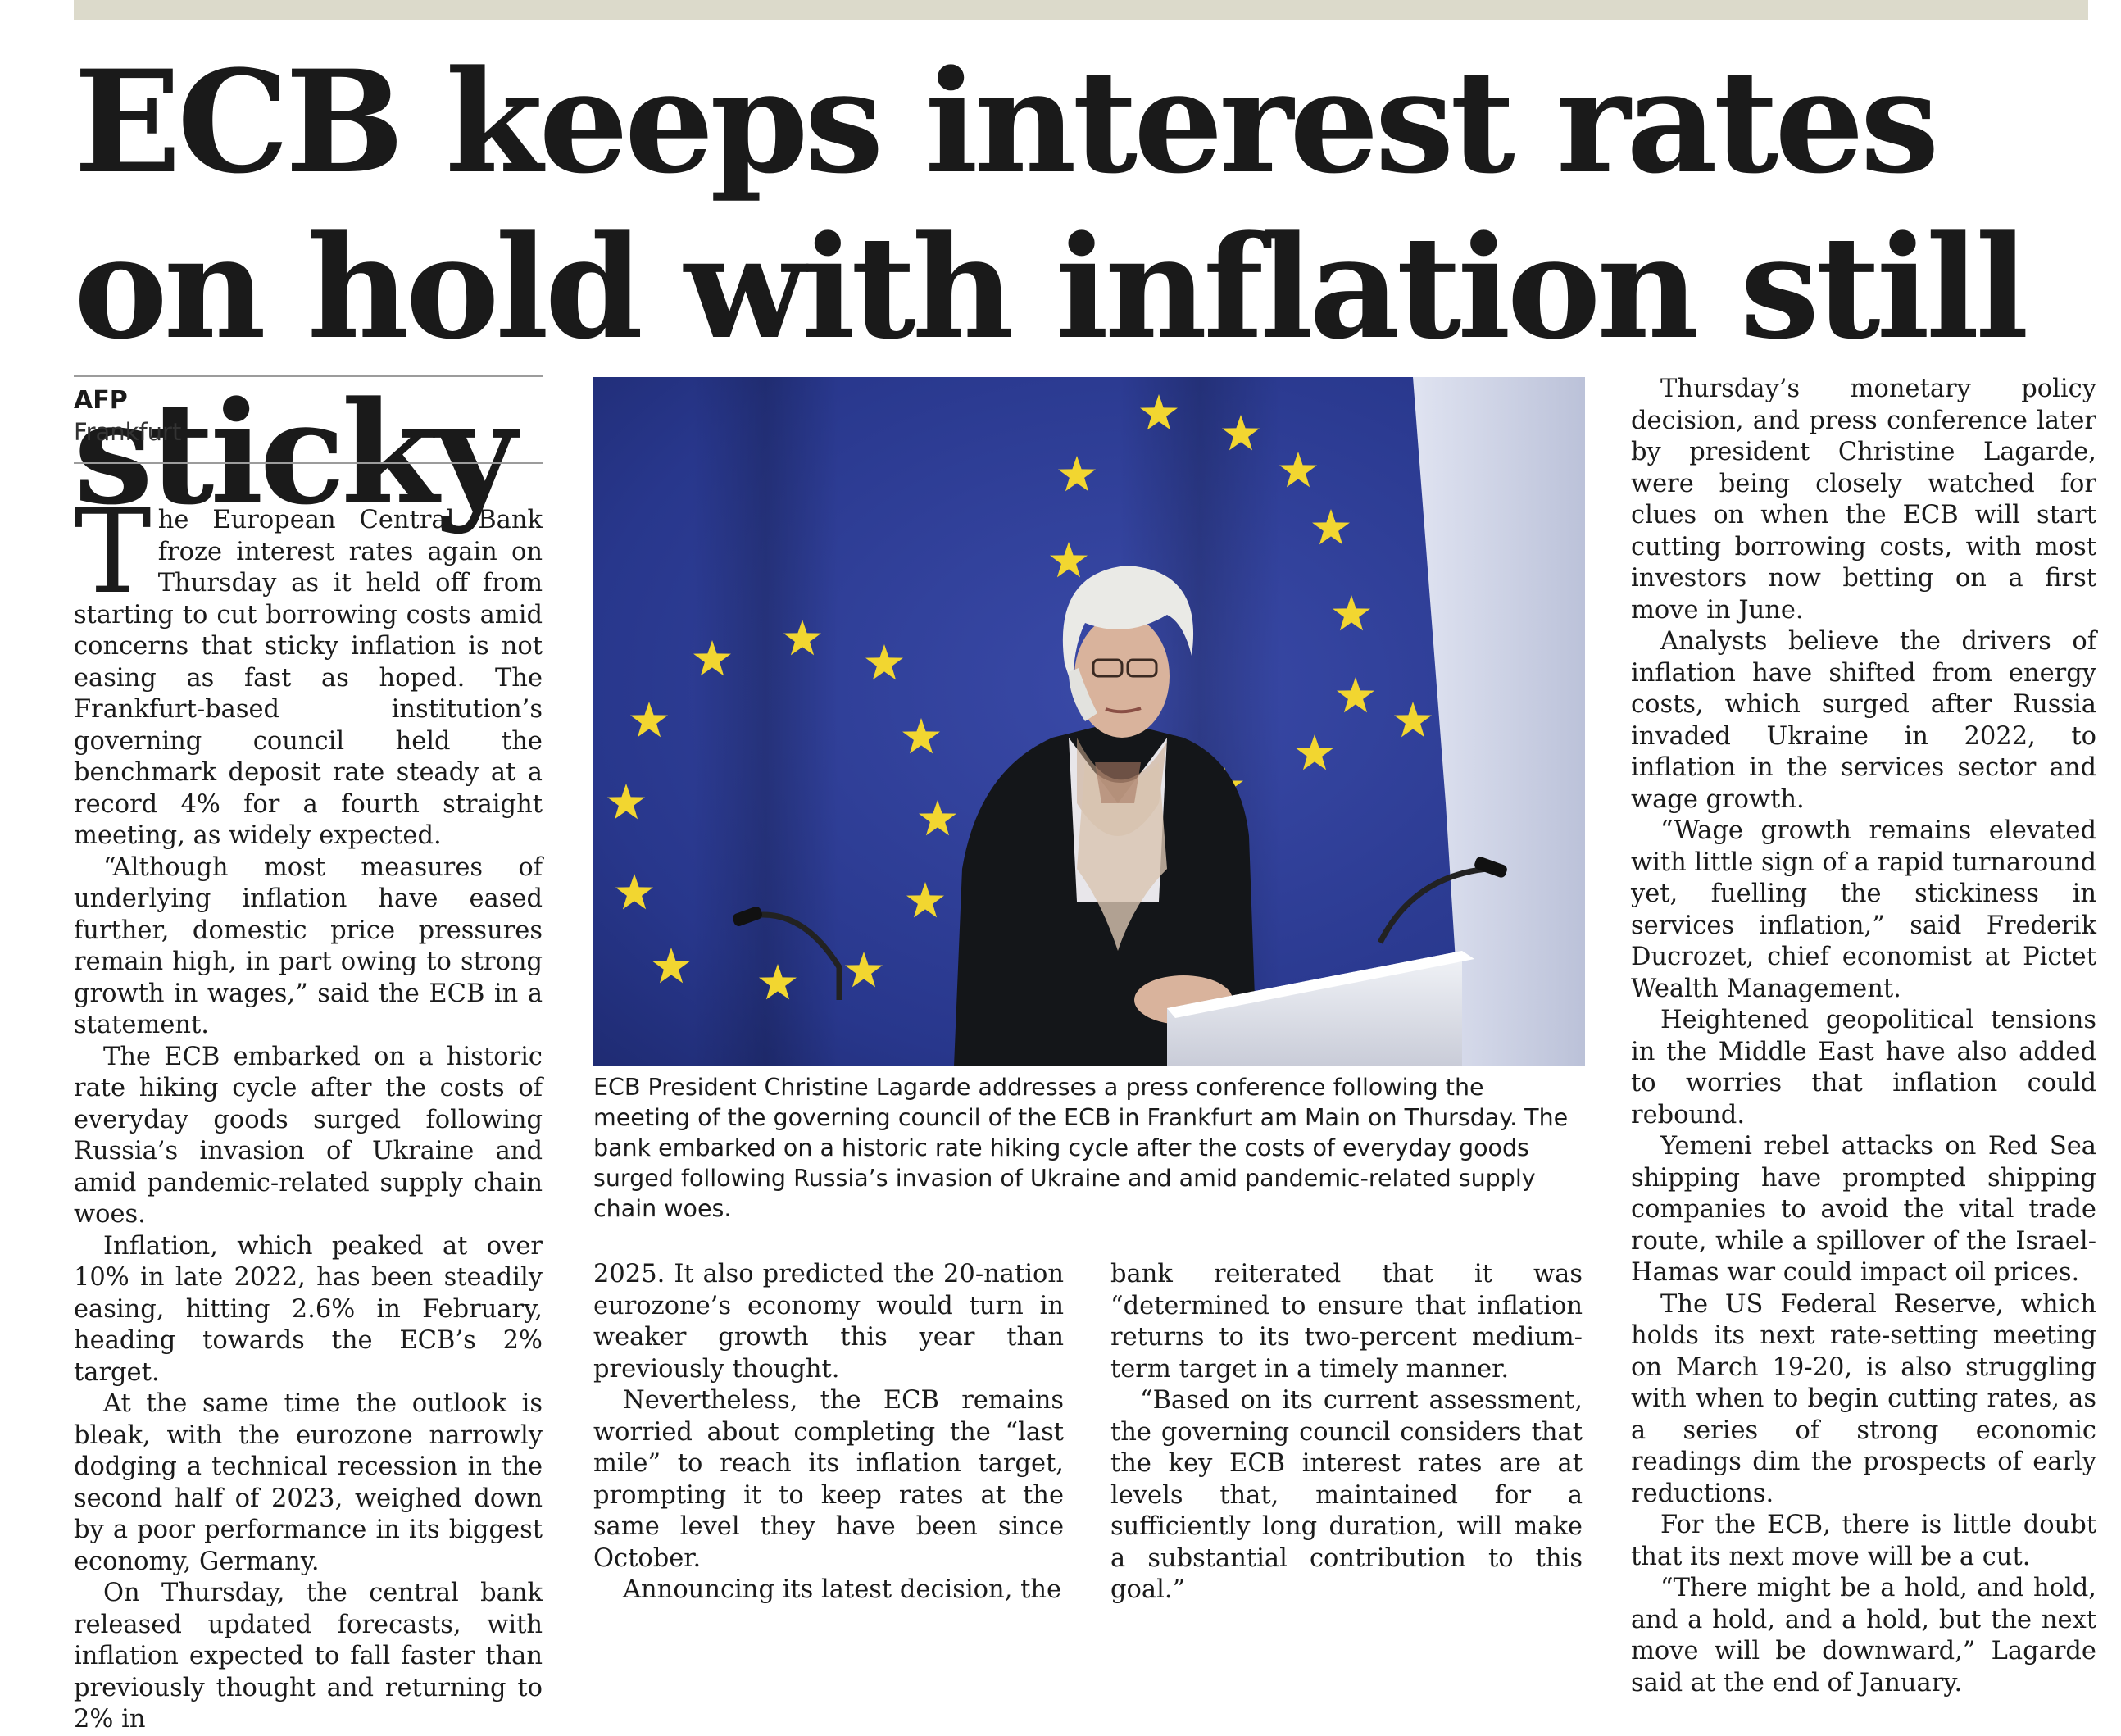 The height and width of the screenshot is (1736, 2121). I want to click on top-rule, so click(1081, 10).